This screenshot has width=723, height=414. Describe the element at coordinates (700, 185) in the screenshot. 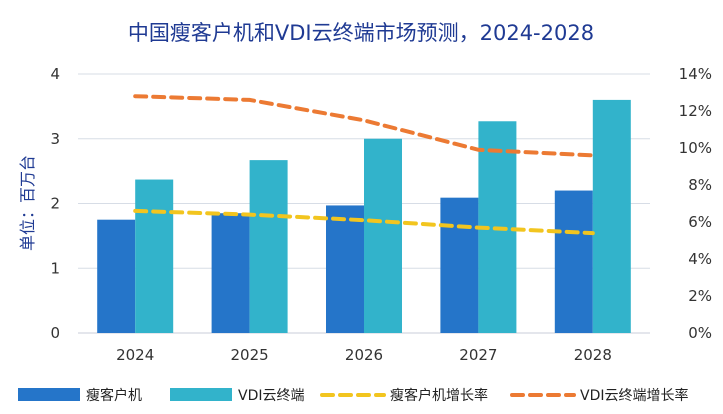

I see `y2-tick-label: 8%` at that location.